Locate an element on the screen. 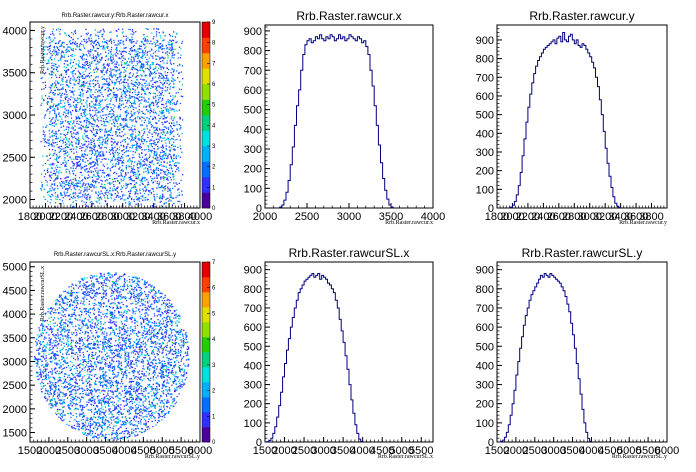 The height and width of the screenshot is (472, 696). palette-tick-label: 0 is located at coordinates (214, 209).